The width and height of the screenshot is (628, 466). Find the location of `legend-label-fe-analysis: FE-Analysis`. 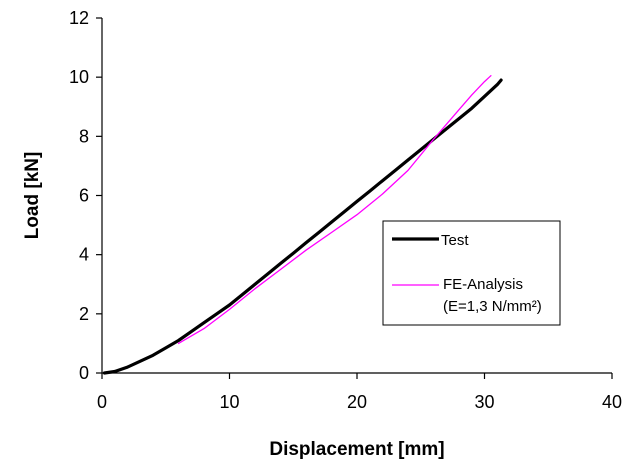

legend-label-fe-analysis: FE-Analysis is located at coordinates (483, 284).